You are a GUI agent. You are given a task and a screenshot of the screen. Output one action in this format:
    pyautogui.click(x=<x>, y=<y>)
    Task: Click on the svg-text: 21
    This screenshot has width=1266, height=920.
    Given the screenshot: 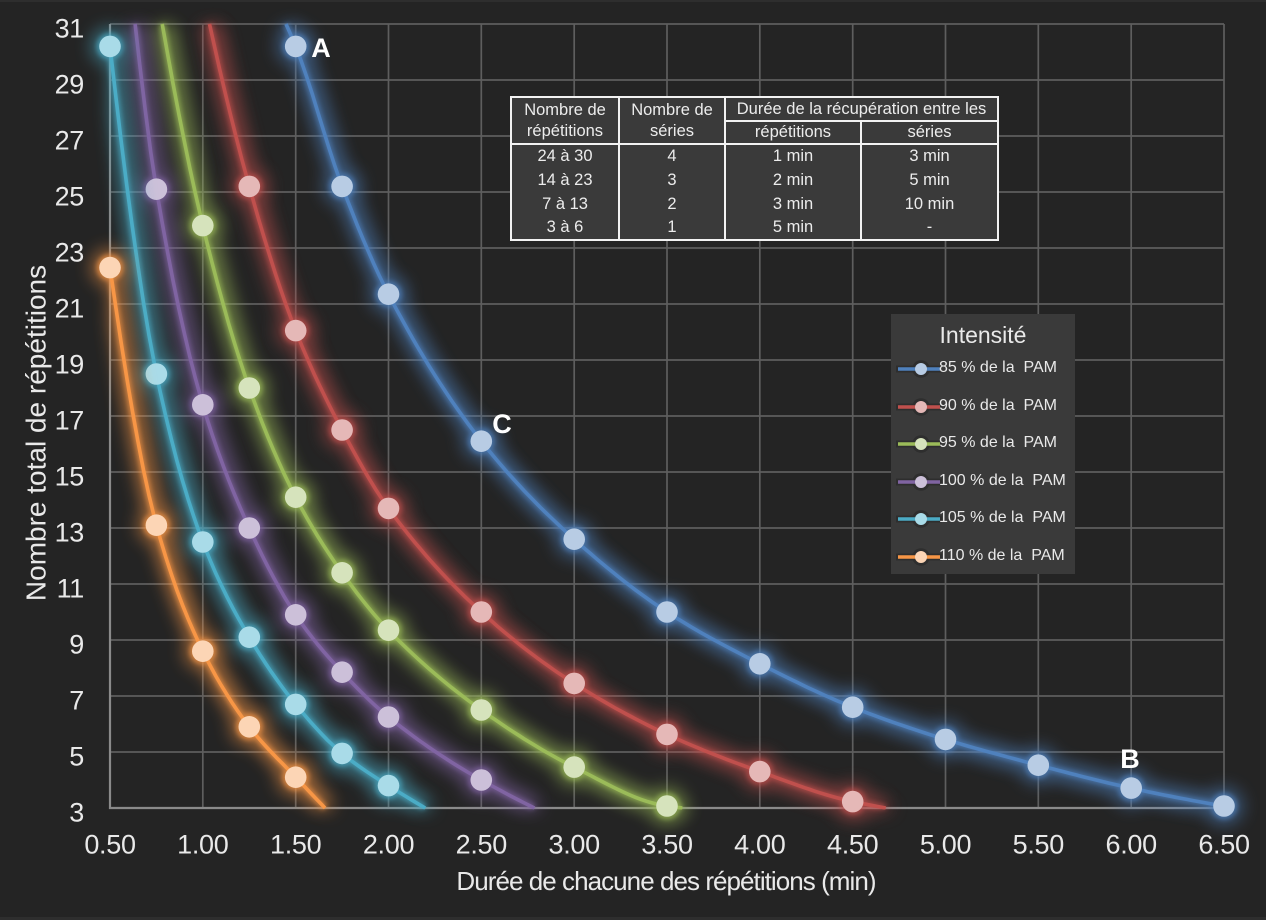 What is the action you would take?
    pyautogui.click(x=69, y=309)
    